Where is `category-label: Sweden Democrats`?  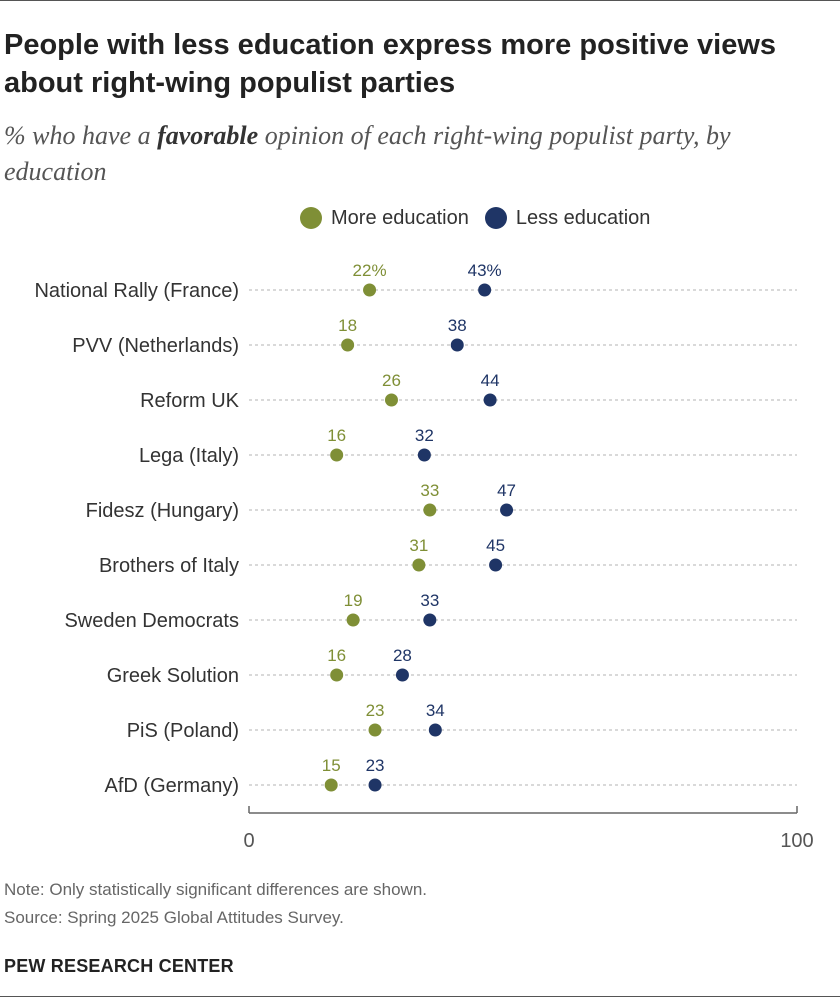
category-label: Sweden Democrats is located at coordinates (151, 621).